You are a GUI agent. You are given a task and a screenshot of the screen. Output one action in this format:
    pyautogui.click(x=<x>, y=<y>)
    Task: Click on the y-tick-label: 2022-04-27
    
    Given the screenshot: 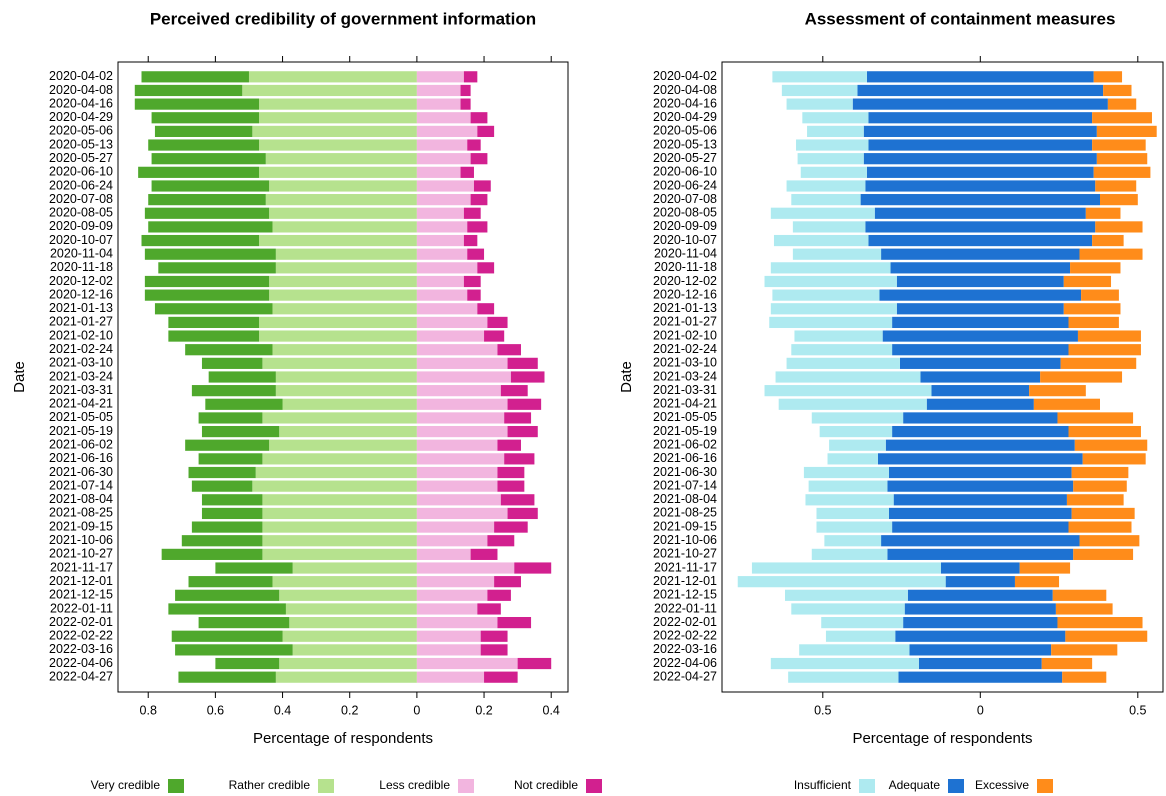 What is the action you would take?
    pyautogui.click(x=685, y=676)
    